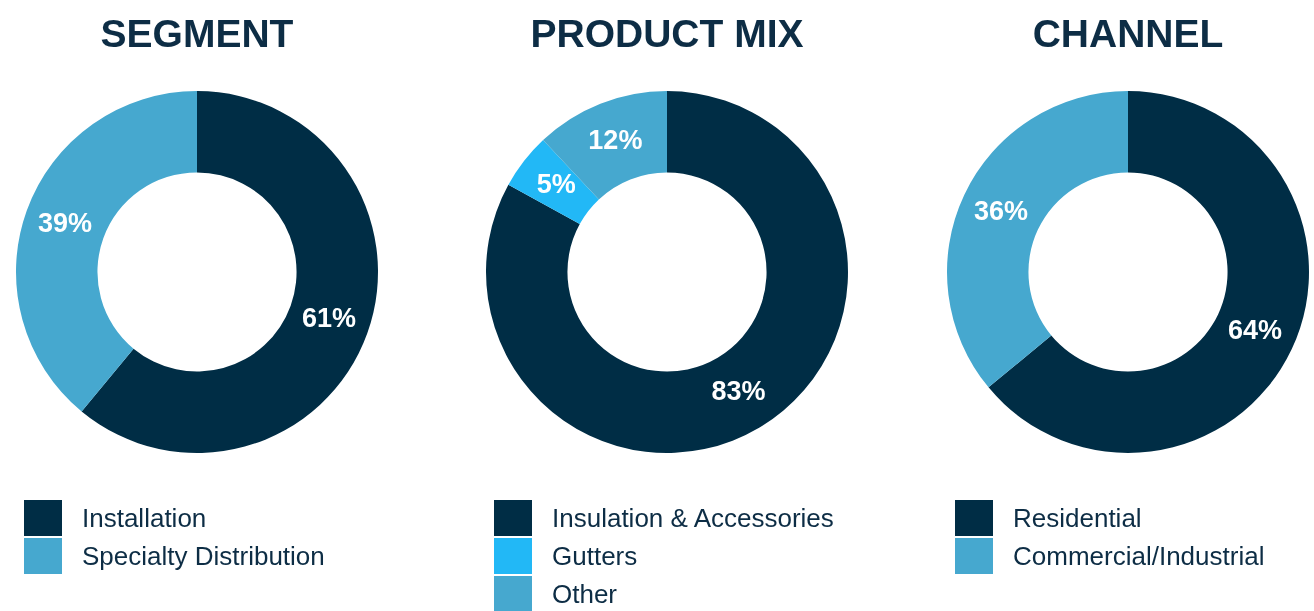 This screenshot has width=1314, height=611. I want to click on chart-title: PRODUCT MIX, so click(667, 34).